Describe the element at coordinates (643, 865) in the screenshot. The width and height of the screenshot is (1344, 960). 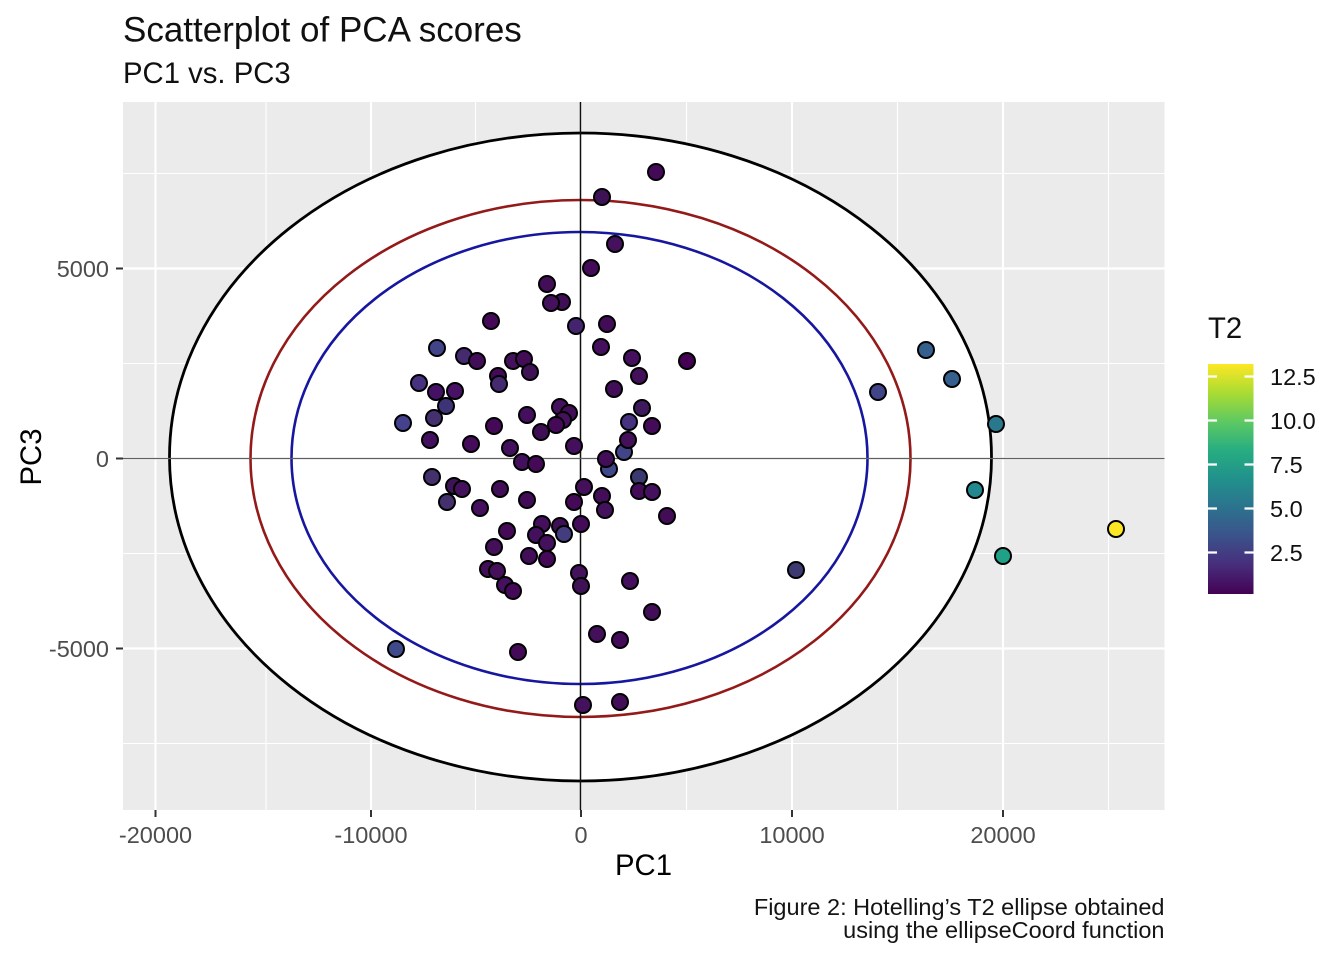
I see `svg-text: PC1` at that location.